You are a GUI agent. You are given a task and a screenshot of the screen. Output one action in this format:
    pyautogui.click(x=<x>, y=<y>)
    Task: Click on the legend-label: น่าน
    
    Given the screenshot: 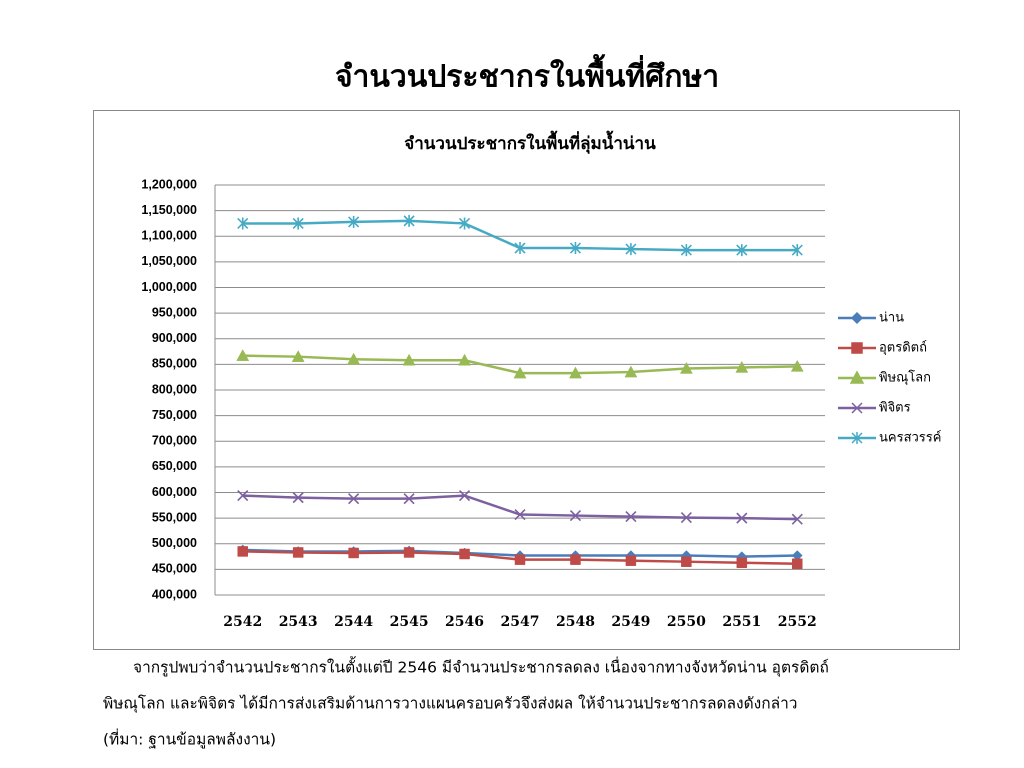 What is the action you would take?
    pyautogui.click(x=891, y=318)
    